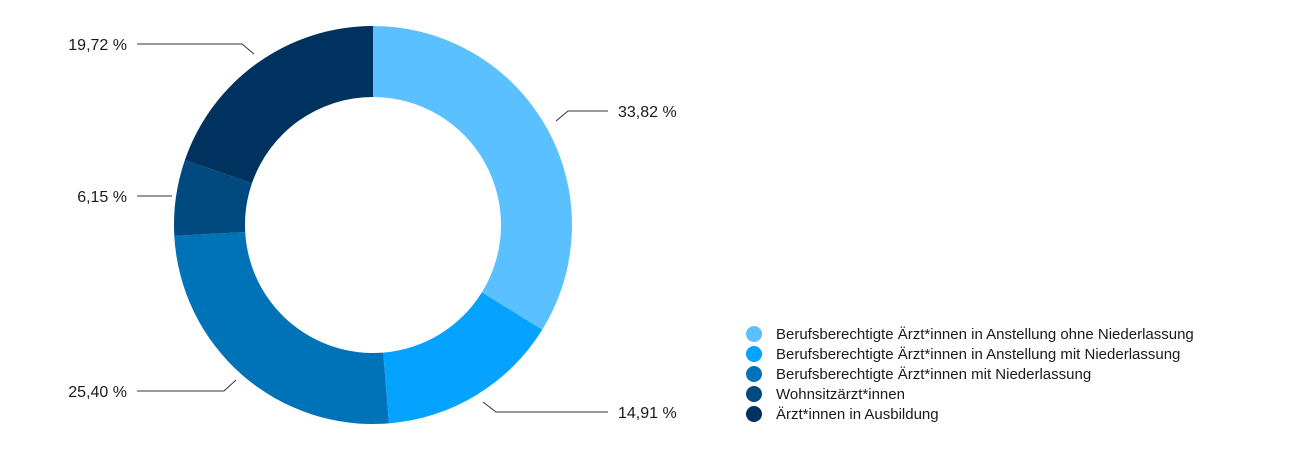 Image resolution: width=1300 pixels, height=468 pixels. I want to click on data-label: 25,40 %, so click(97, 392).